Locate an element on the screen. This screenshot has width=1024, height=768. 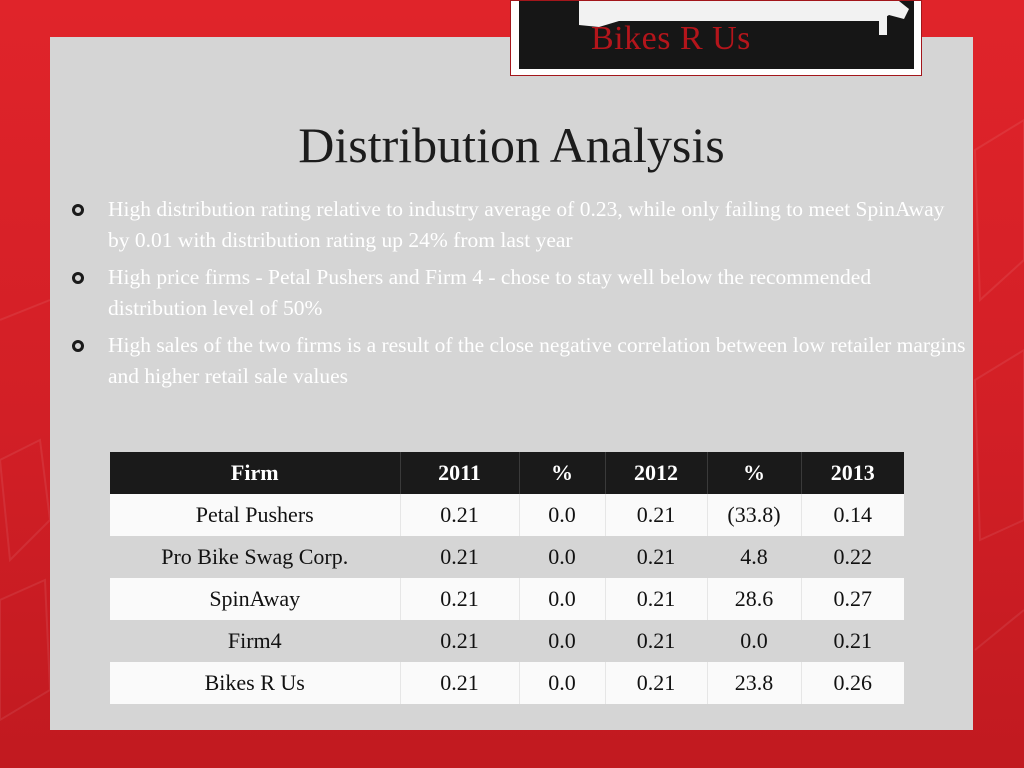
header-percent-change-2: % is located at coordinates (754, 473).